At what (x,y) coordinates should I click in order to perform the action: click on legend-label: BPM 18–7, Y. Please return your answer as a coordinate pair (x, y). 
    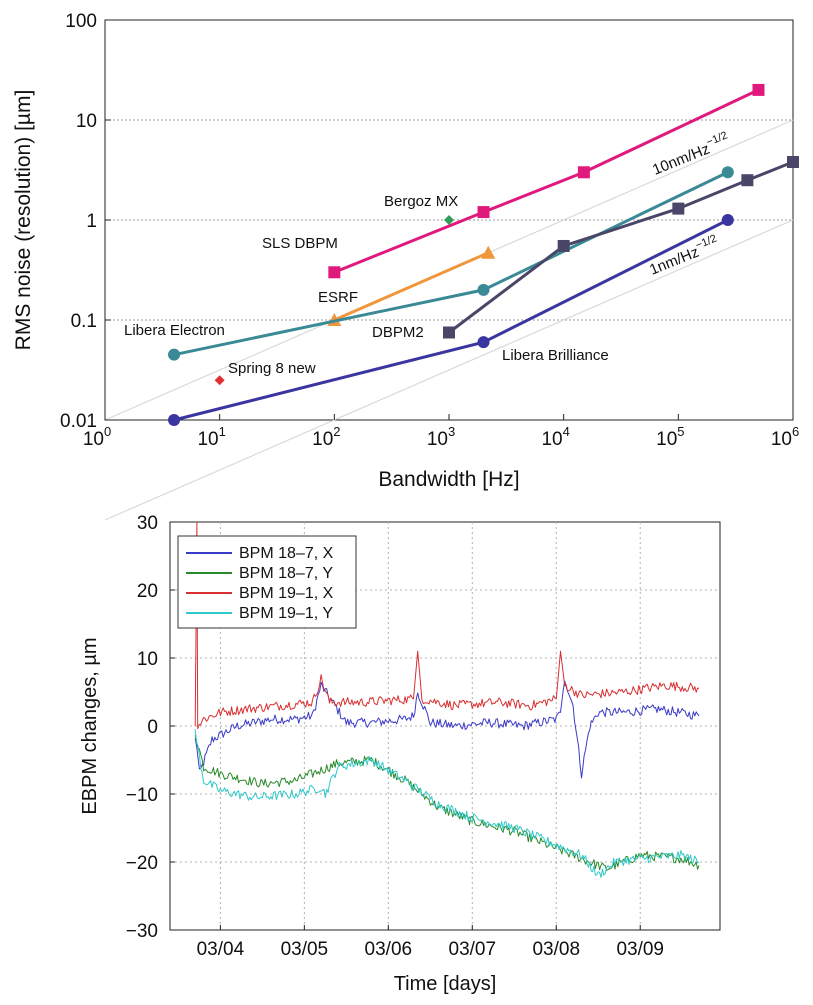
    Looking at the image, I should click on (286, 573).